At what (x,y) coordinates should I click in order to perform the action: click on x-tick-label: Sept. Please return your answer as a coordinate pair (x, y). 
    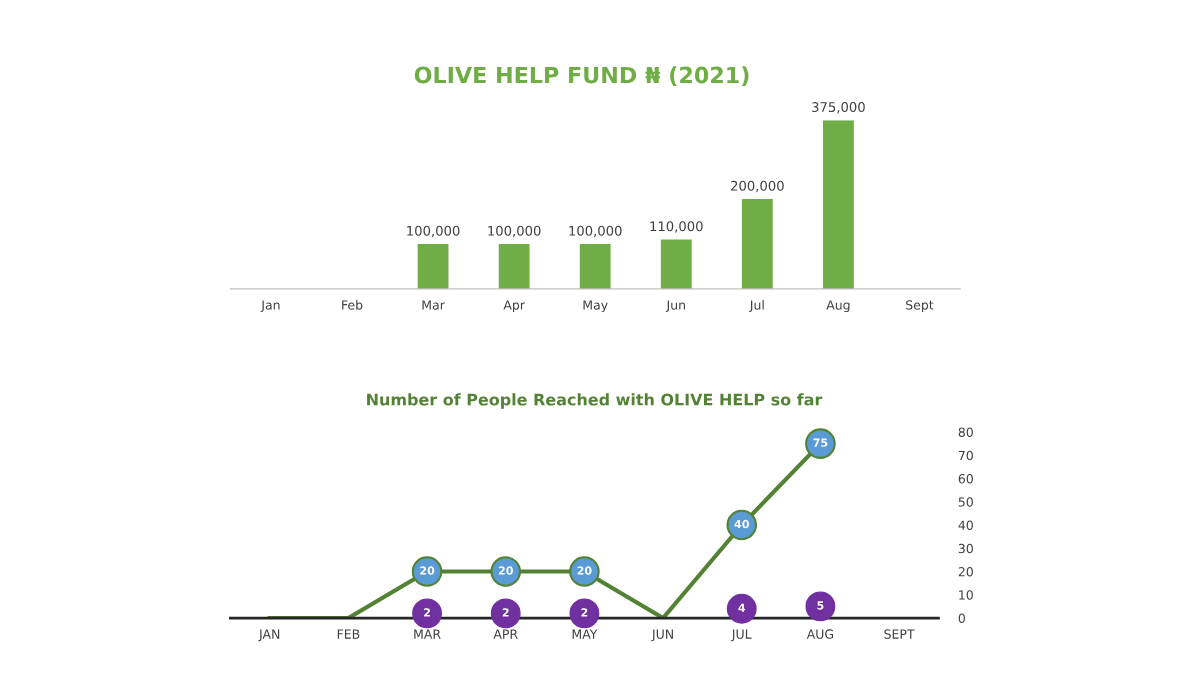
    Looking at the image, I should click on (920, 306).